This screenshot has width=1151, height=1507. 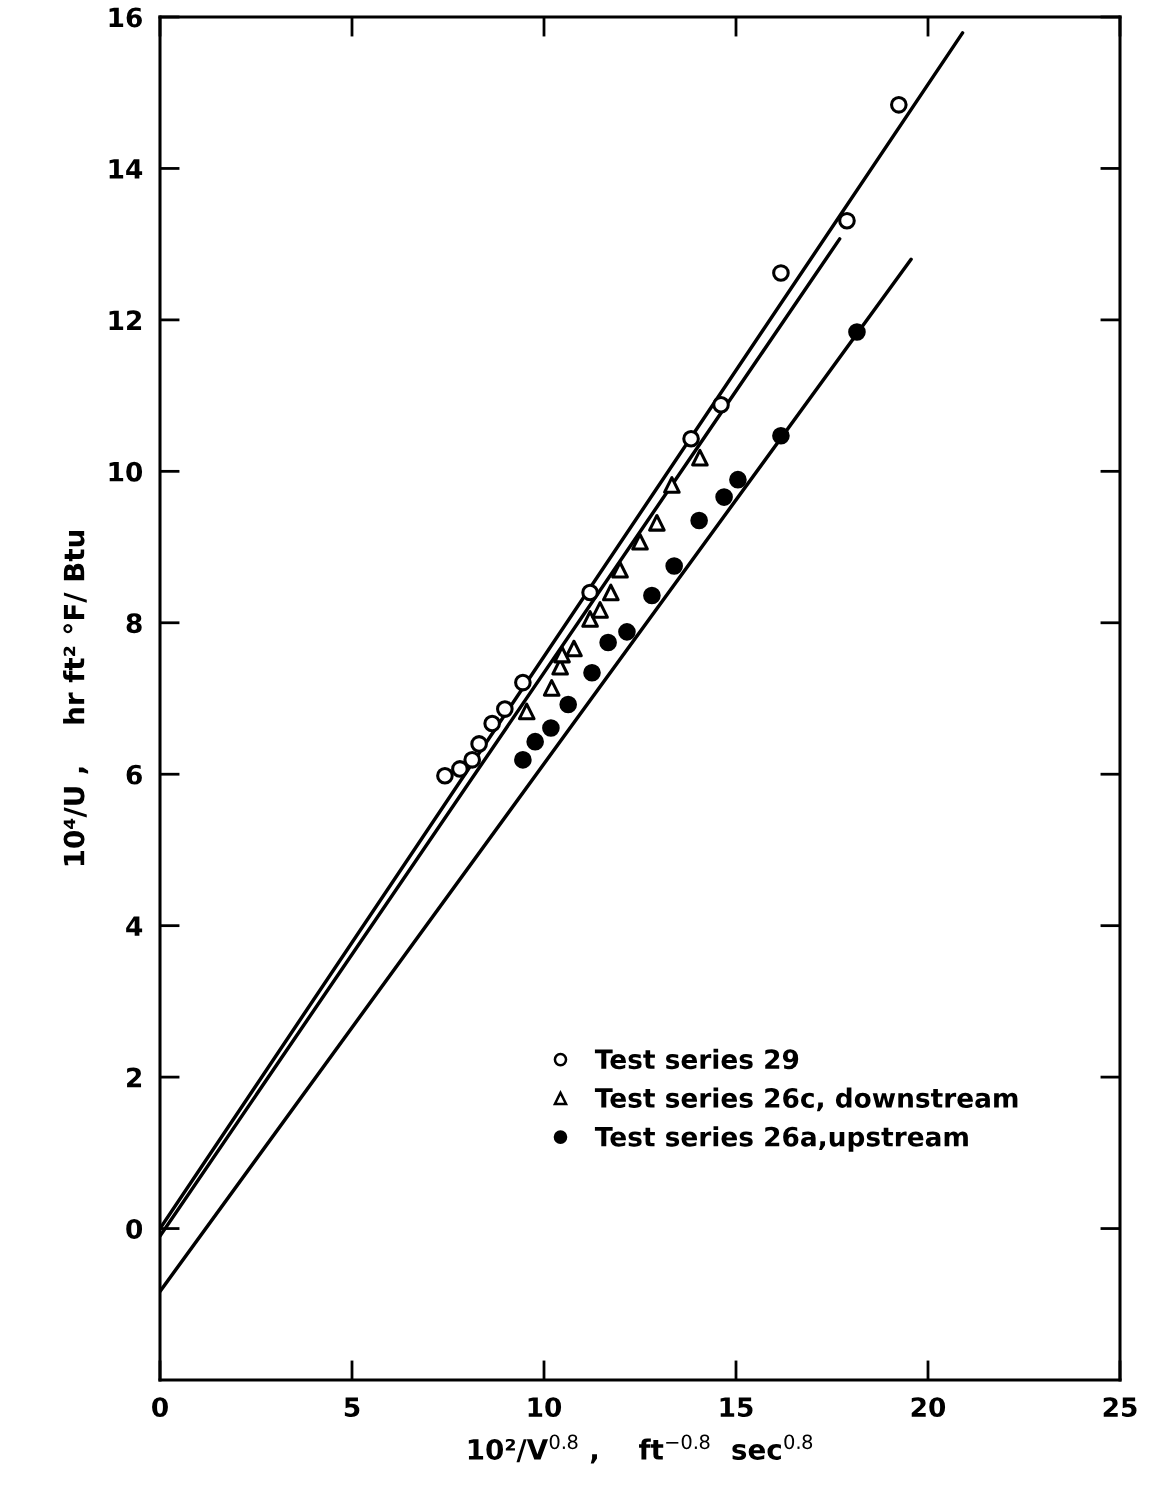 What do you see at coordinates (126, 169) in the screenshot?
I see `y-tick-label: 14` at bounding box center [126, 169].